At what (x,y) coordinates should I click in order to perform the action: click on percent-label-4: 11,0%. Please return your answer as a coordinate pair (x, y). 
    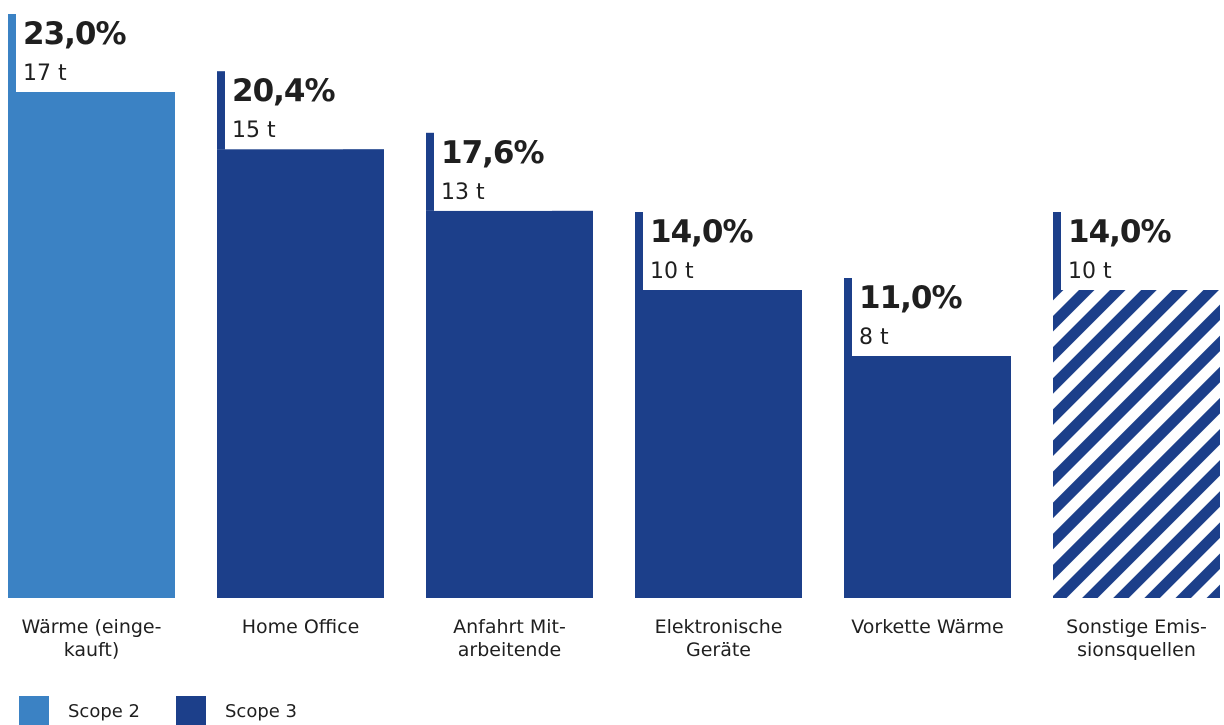
    Looking at the image, I should click on (910, 298).